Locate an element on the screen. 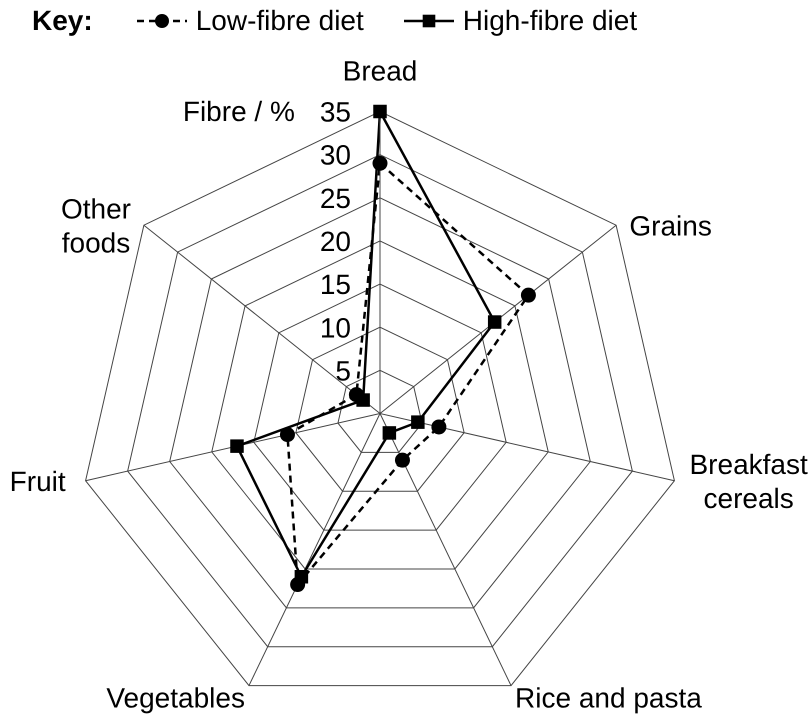 The height and width of the screenshot is (715, 811). y-tick-label: 20 is located at coordinates (335, 242).